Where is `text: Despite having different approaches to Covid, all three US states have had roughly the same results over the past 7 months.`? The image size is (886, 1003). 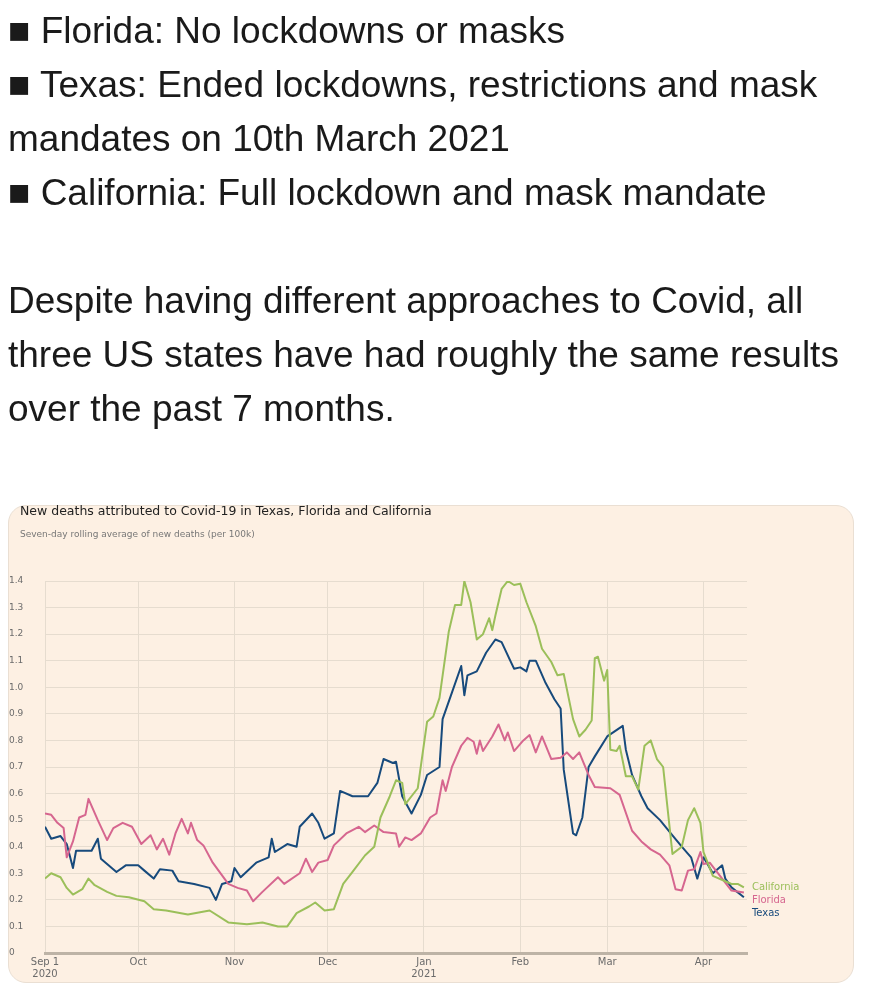
text: Despite having different approaches to Covid, all three US states have had roughly the same results over the past 7 months. is located at coordinates (424, 355).